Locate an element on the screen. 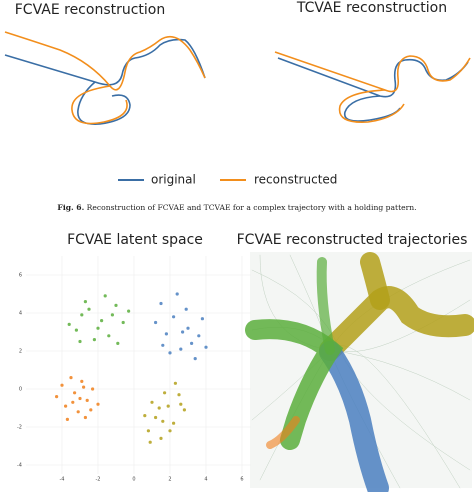 The width and height of the screenshot is (474, 492). x-tick-label: 2 is located at coordinates (169, 480).